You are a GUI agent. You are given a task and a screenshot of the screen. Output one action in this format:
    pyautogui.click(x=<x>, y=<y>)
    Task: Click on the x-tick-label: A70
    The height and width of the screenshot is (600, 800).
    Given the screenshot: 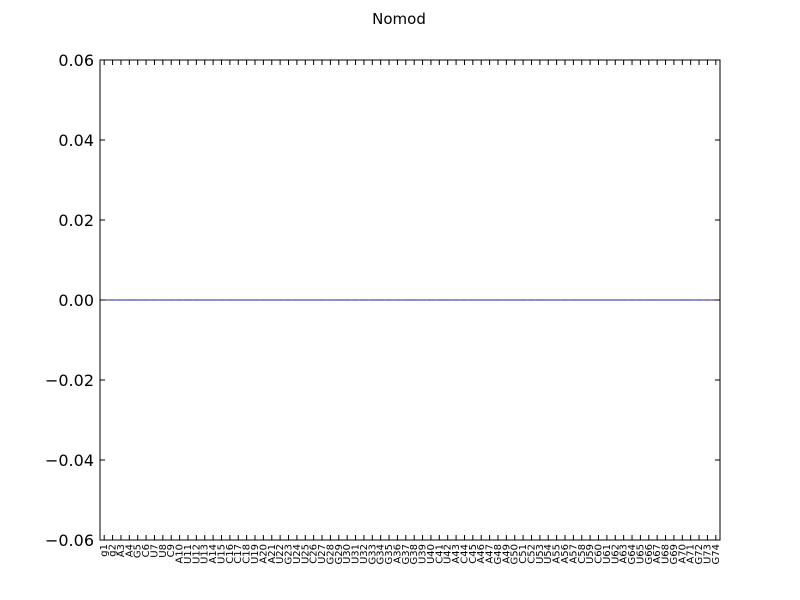 What is the action you would take?
    pyautogui.click(x=682, y=554)
    